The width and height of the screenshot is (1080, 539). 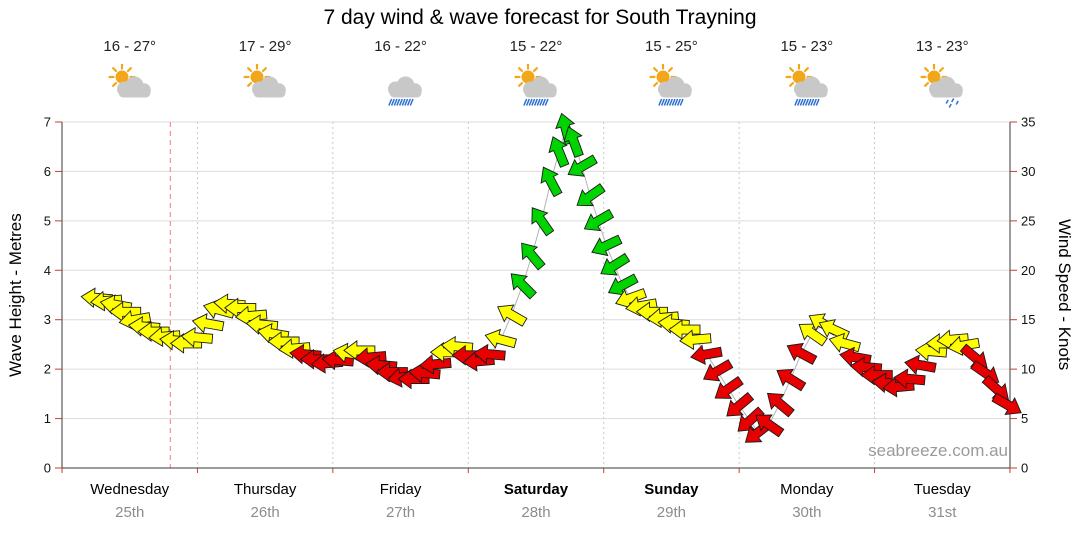 What do you see at coordinates (807, 489) in the screenshot?
I see `day-name: Monday` at bounding box center [807, 489].